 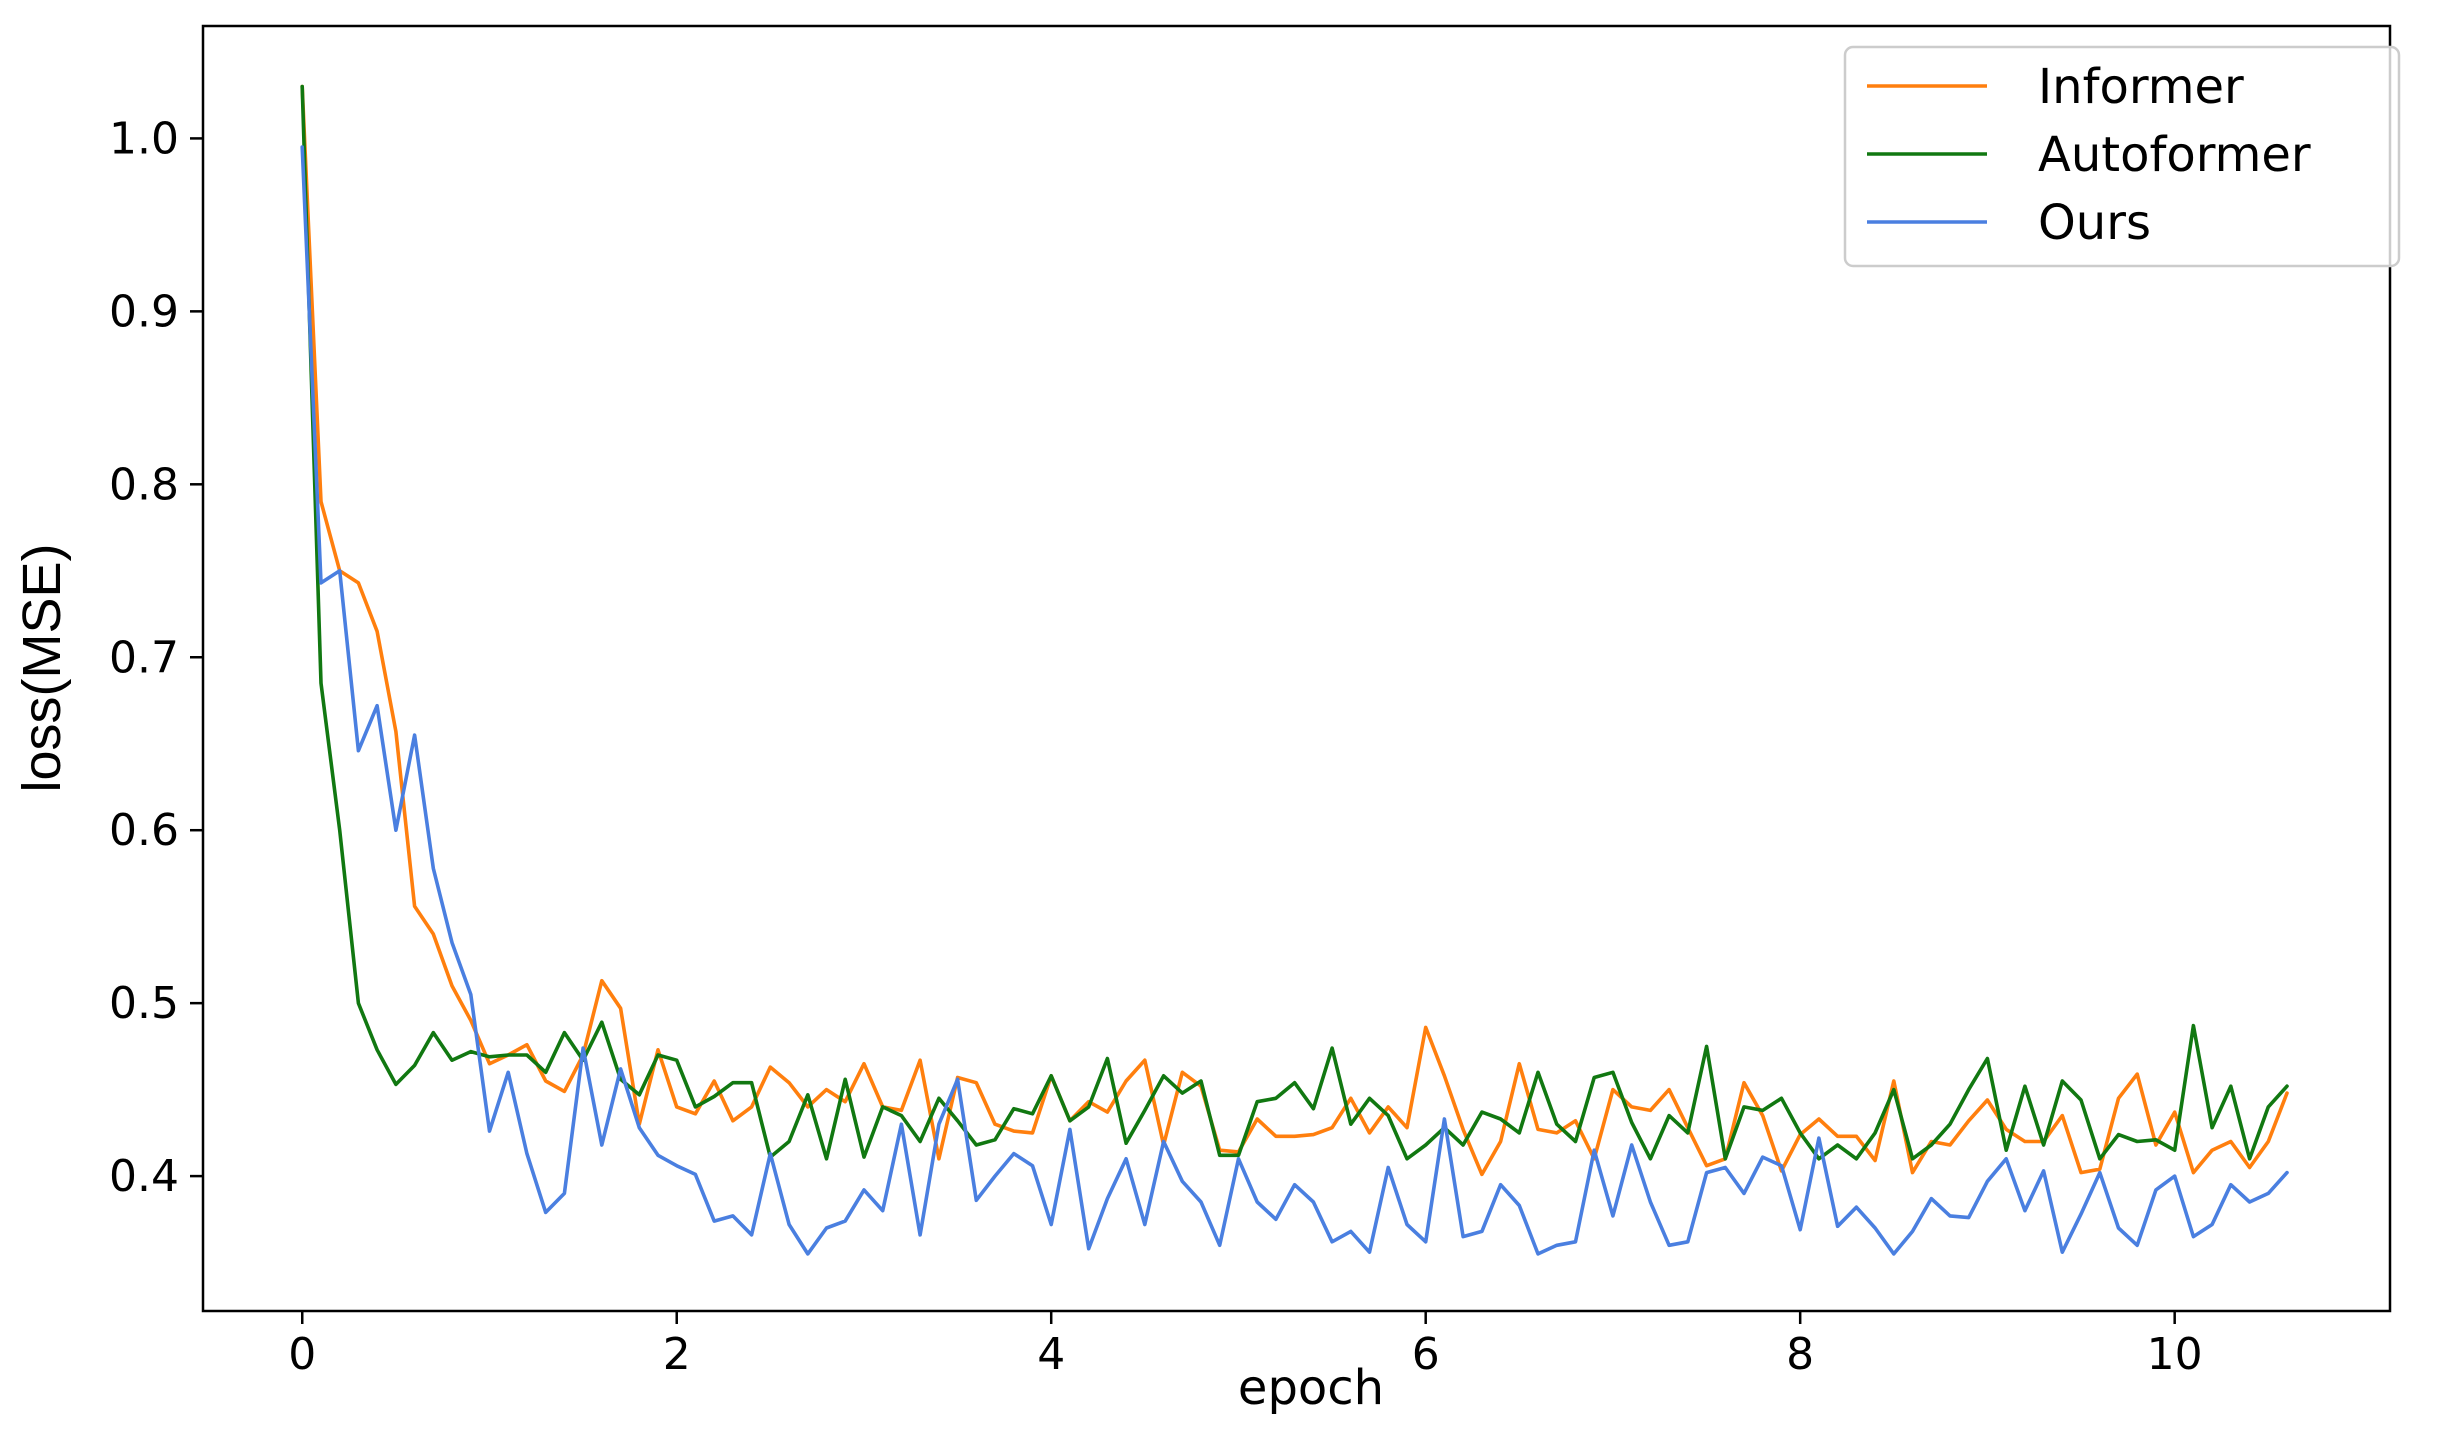 I want to click on y-tick-label: 1.0, so click(x=144, y=138).